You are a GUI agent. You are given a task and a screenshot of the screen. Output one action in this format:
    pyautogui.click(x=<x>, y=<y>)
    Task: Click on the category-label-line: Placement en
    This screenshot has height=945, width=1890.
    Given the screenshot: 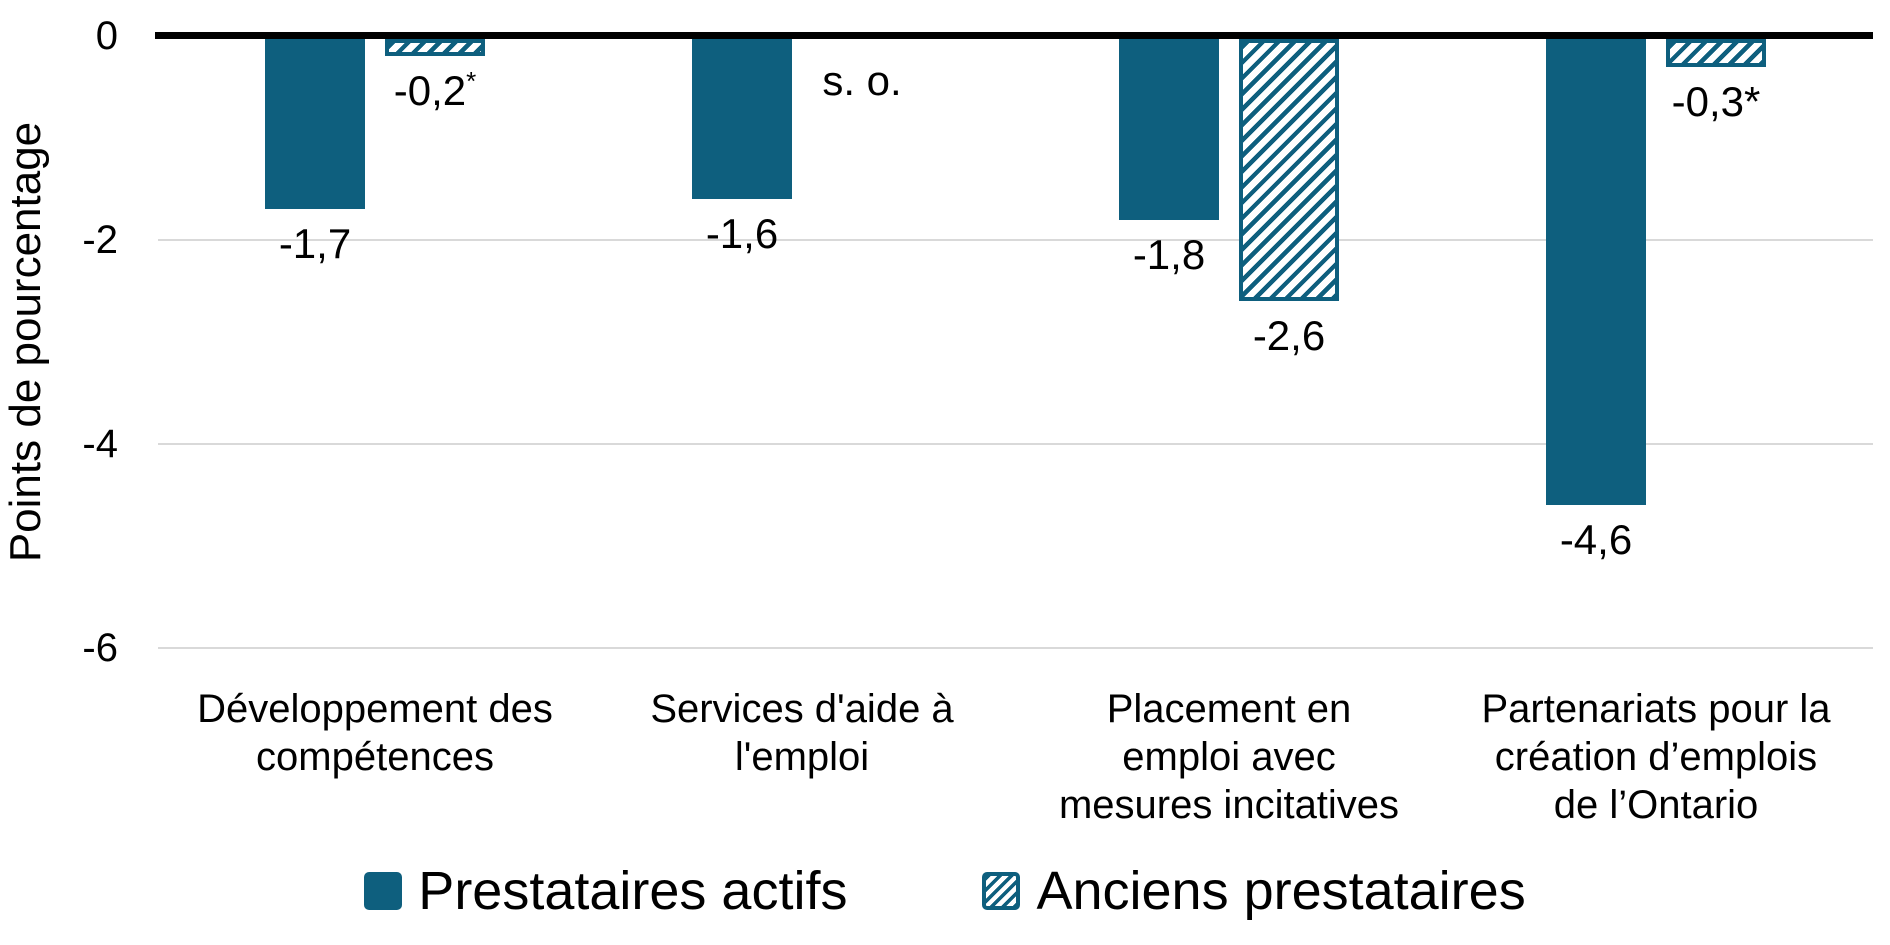 What is the action you would take?
    pyautogui.click(x=1229, y=709)
    